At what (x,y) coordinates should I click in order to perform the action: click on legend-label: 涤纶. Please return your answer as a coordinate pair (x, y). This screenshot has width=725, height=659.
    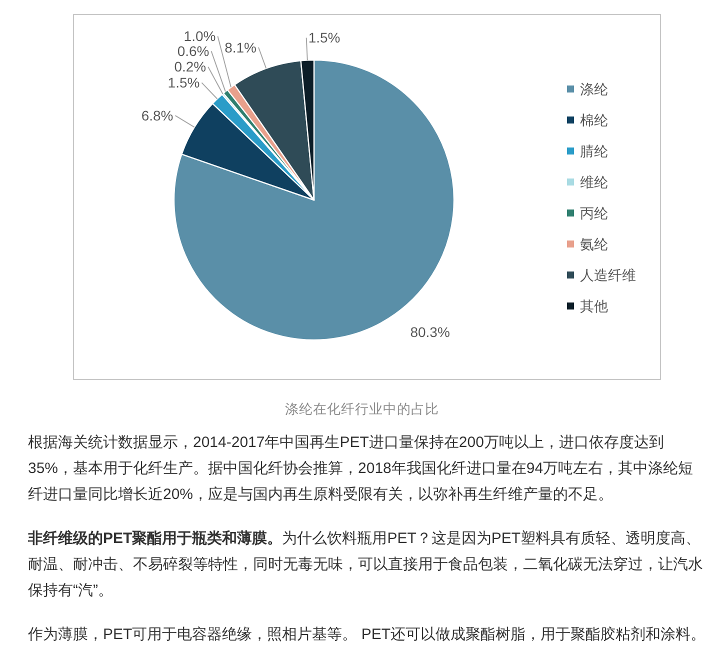
    Looking at the image, I should click on (594, 88).